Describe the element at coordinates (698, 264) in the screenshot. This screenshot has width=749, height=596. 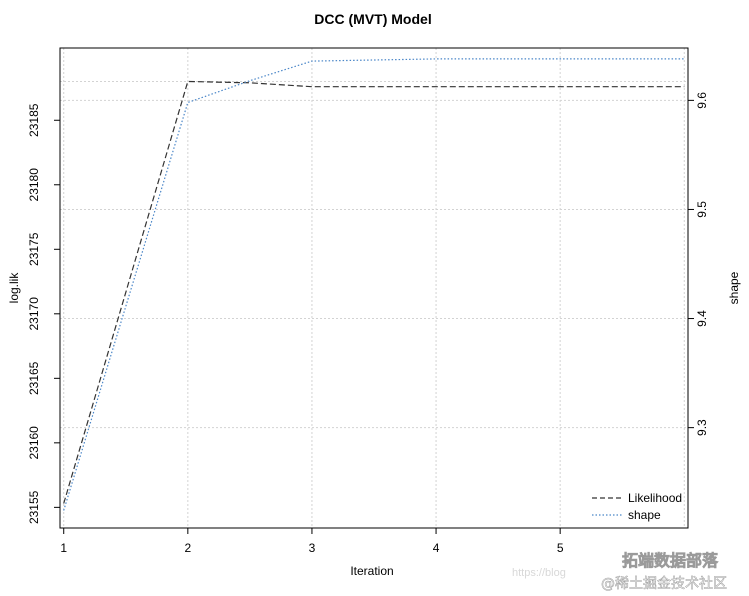
I see `right-axis: 9.3 9.4 9.5 9.6` at that location.